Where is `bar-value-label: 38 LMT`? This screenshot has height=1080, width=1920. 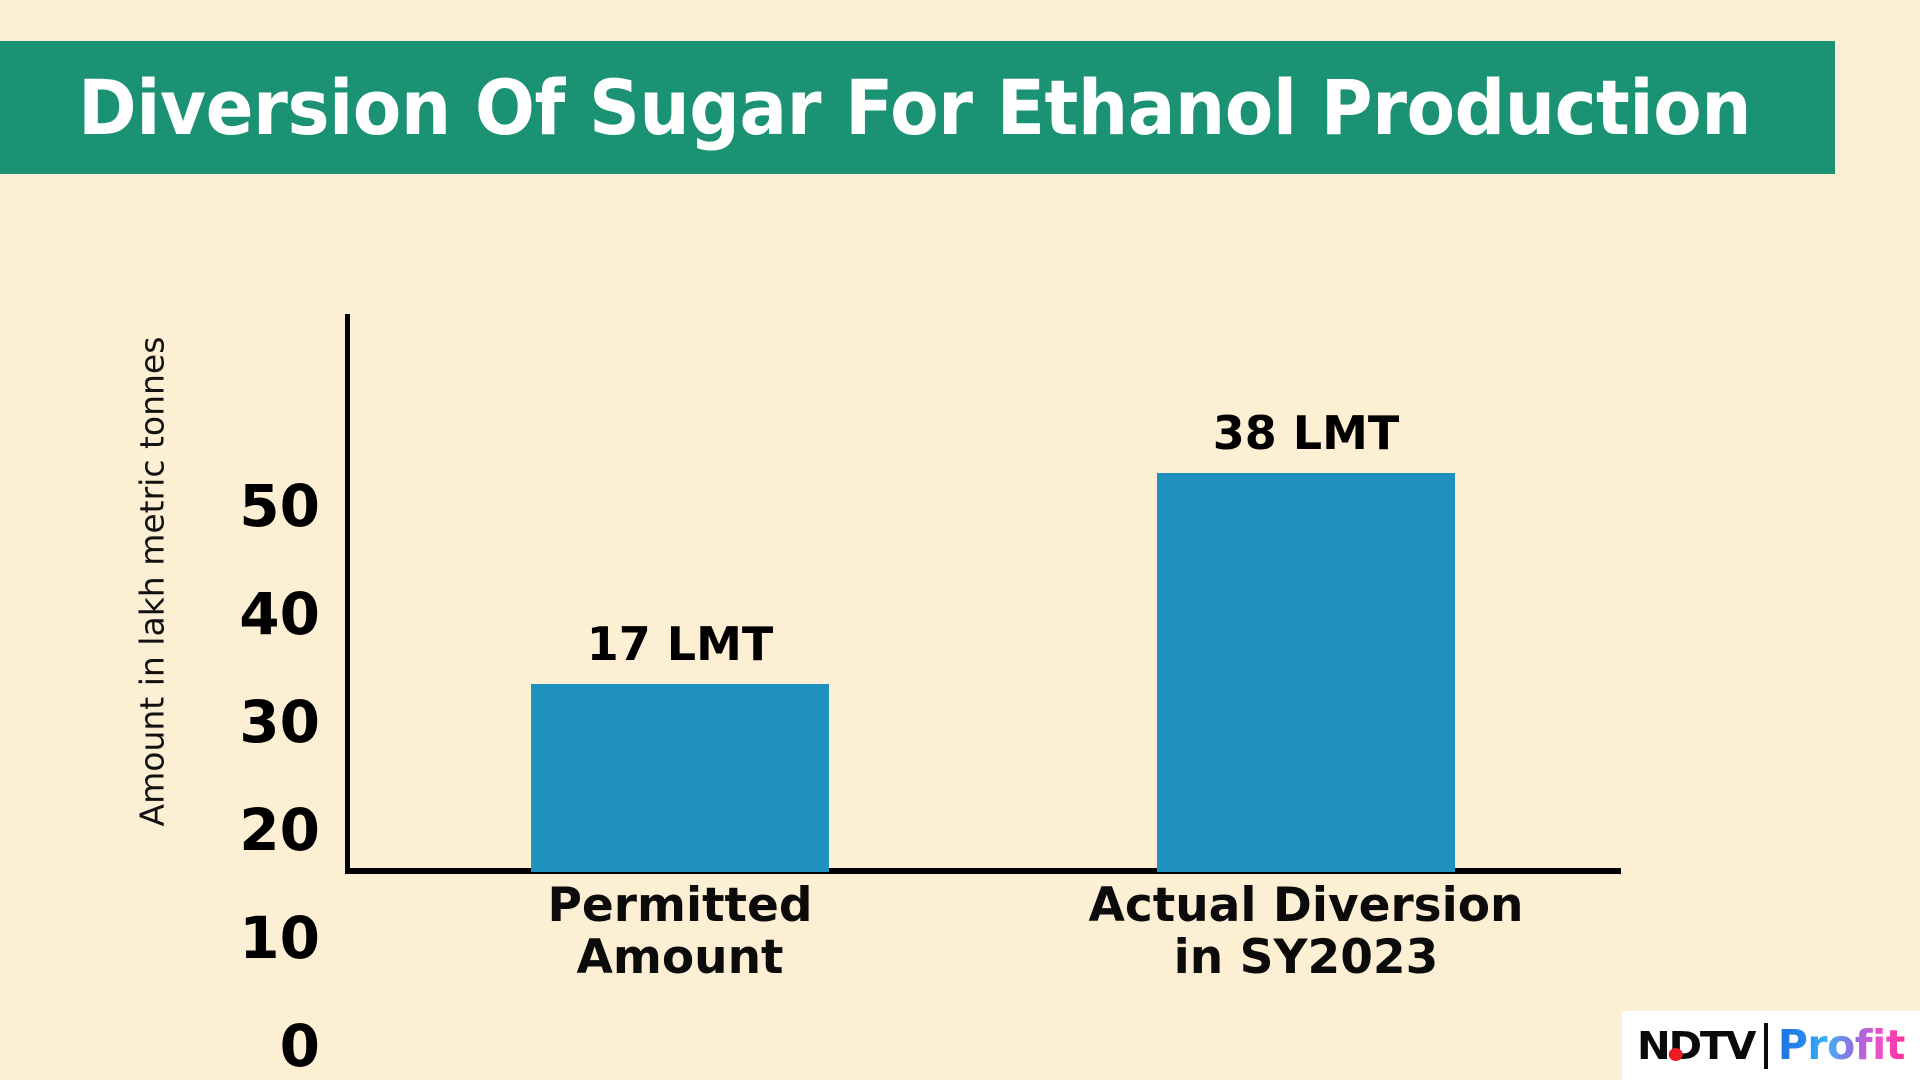 bar-value-label: 38 LMT is located at coordinates (1306, 433).